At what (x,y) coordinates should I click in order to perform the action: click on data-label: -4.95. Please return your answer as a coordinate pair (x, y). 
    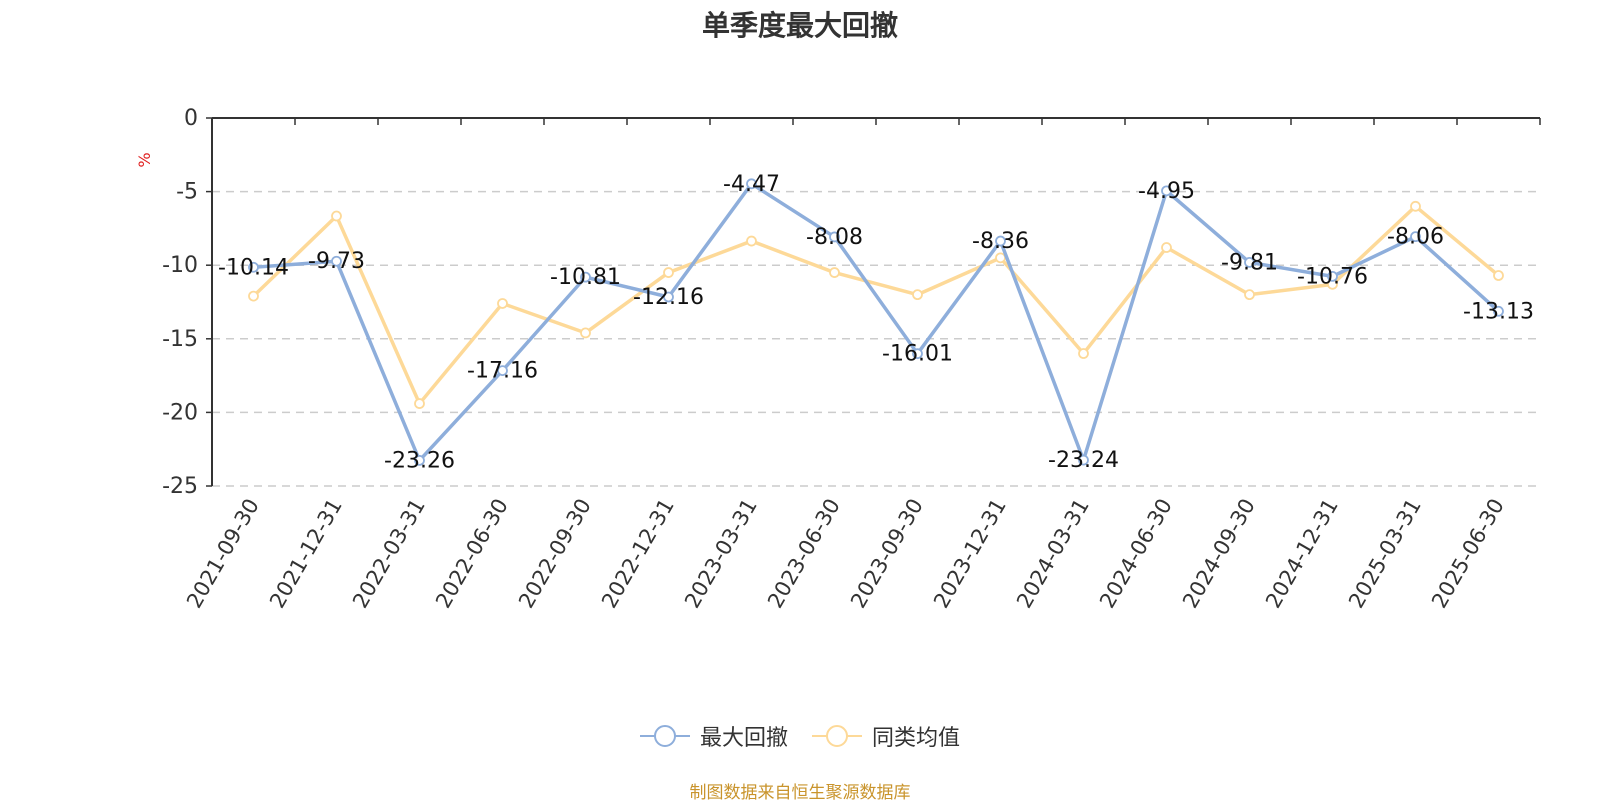
    Looking at the image, I should click on (1166, 191).